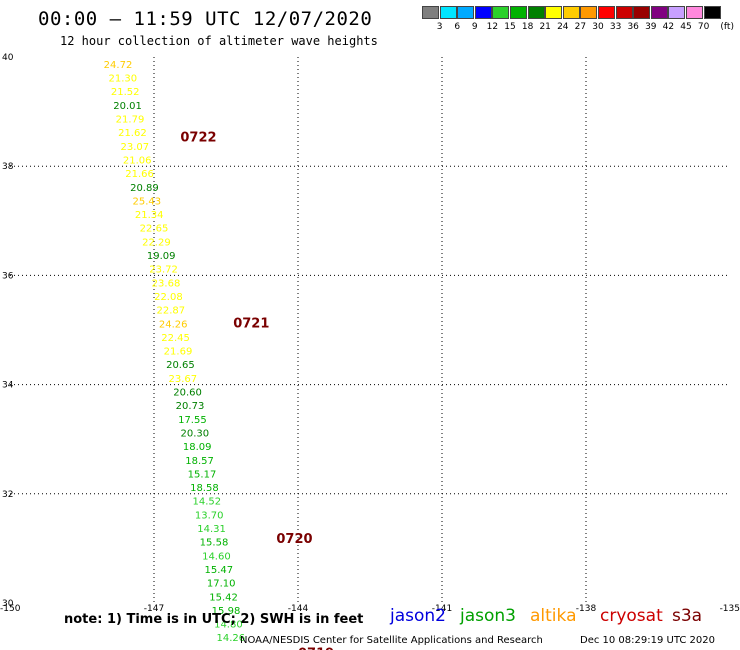  I want to click on color-scale-label: 30, so click(598, 27).